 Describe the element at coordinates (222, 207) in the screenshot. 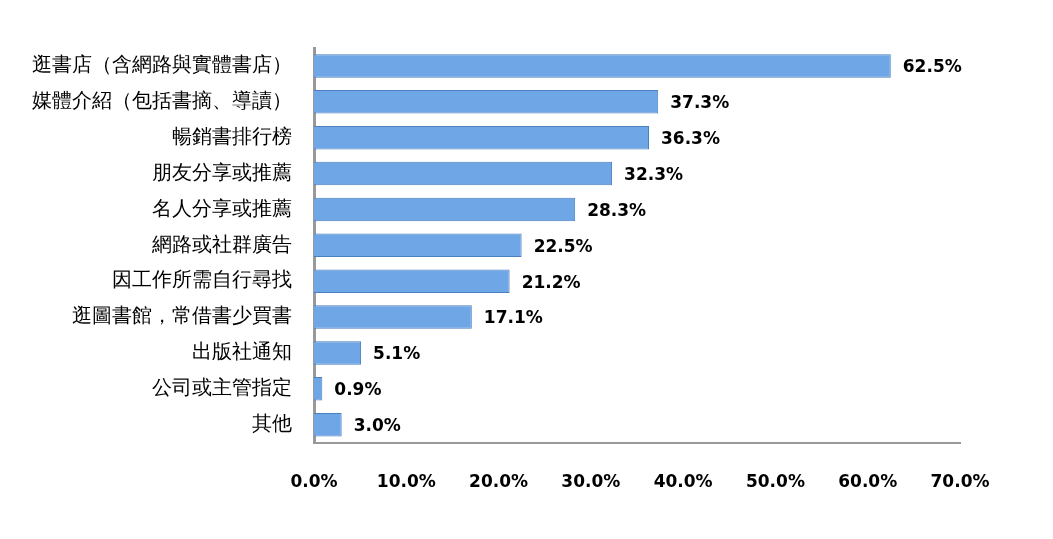

I see `y-tick-label: 名人分享或推薦` at that location.